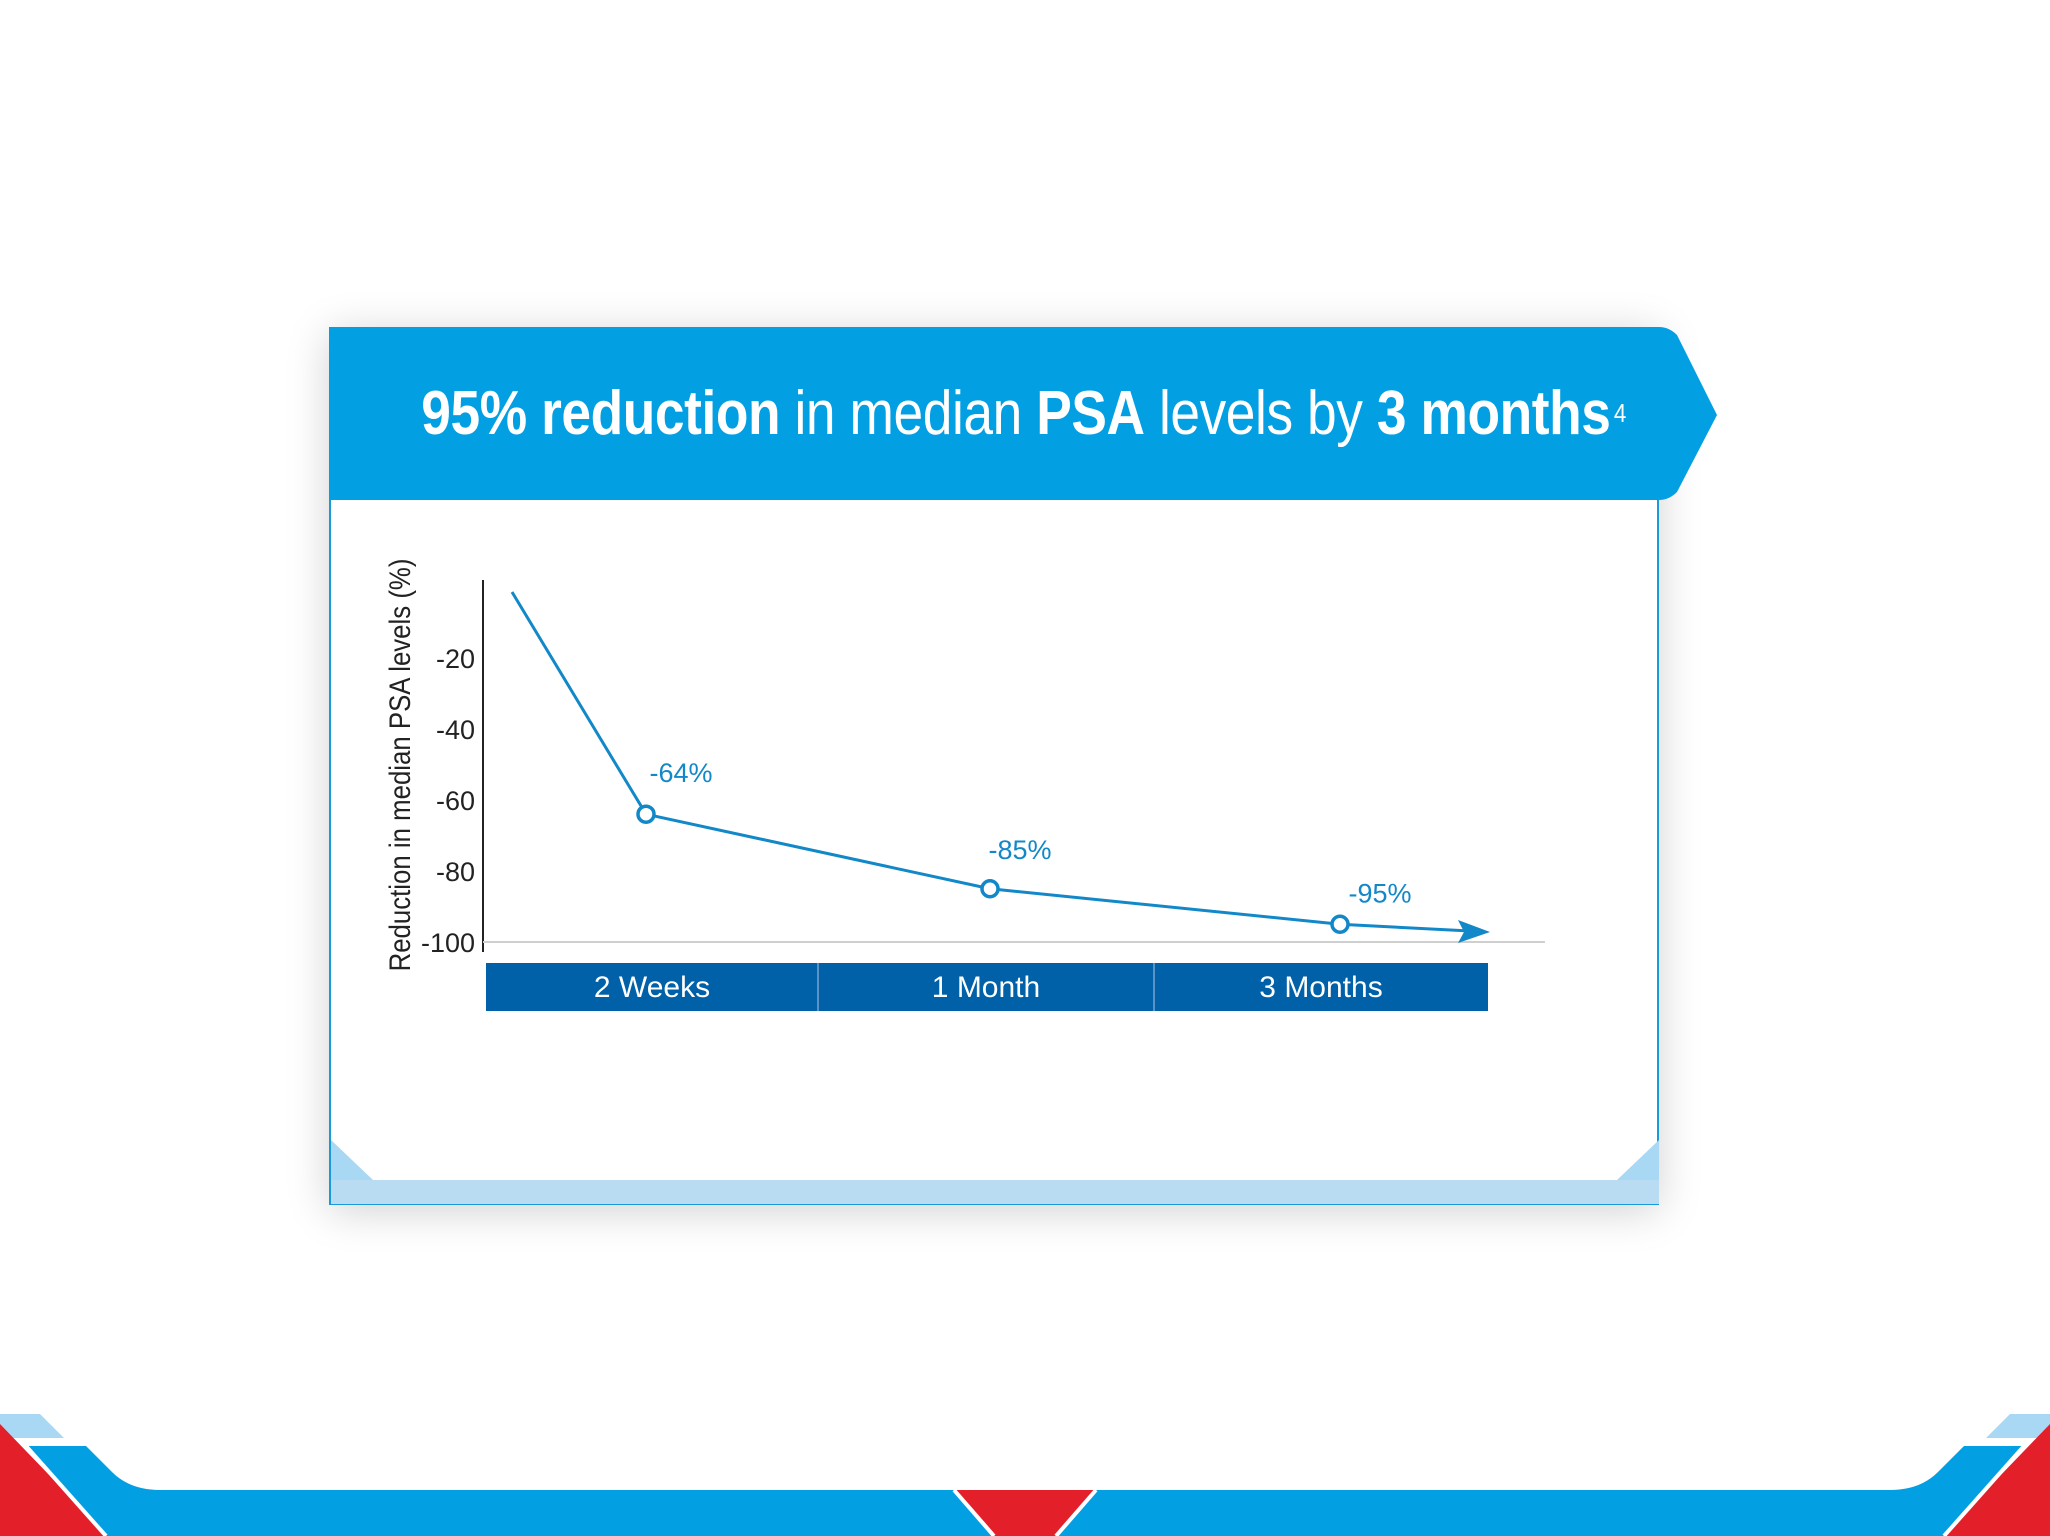 The image size is (2050, 1536). I want to click on y-tick-label: -20, so click(455, 659).